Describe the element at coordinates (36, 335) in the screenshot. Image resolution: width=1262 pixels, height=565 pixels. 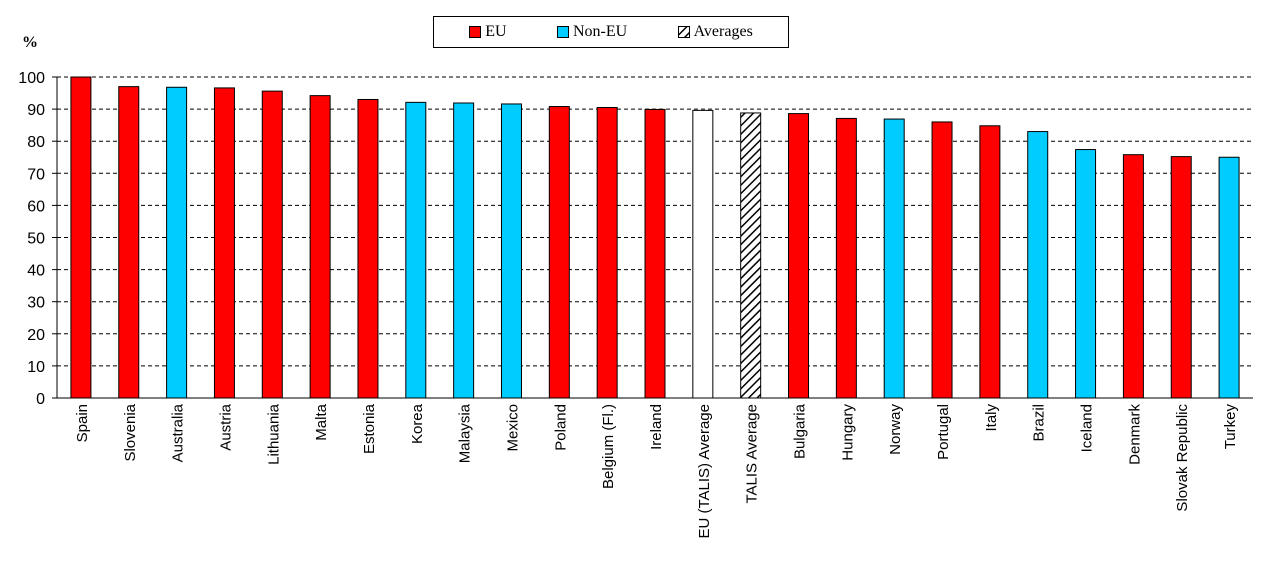
I see `y-tick-label: 20` at that location.